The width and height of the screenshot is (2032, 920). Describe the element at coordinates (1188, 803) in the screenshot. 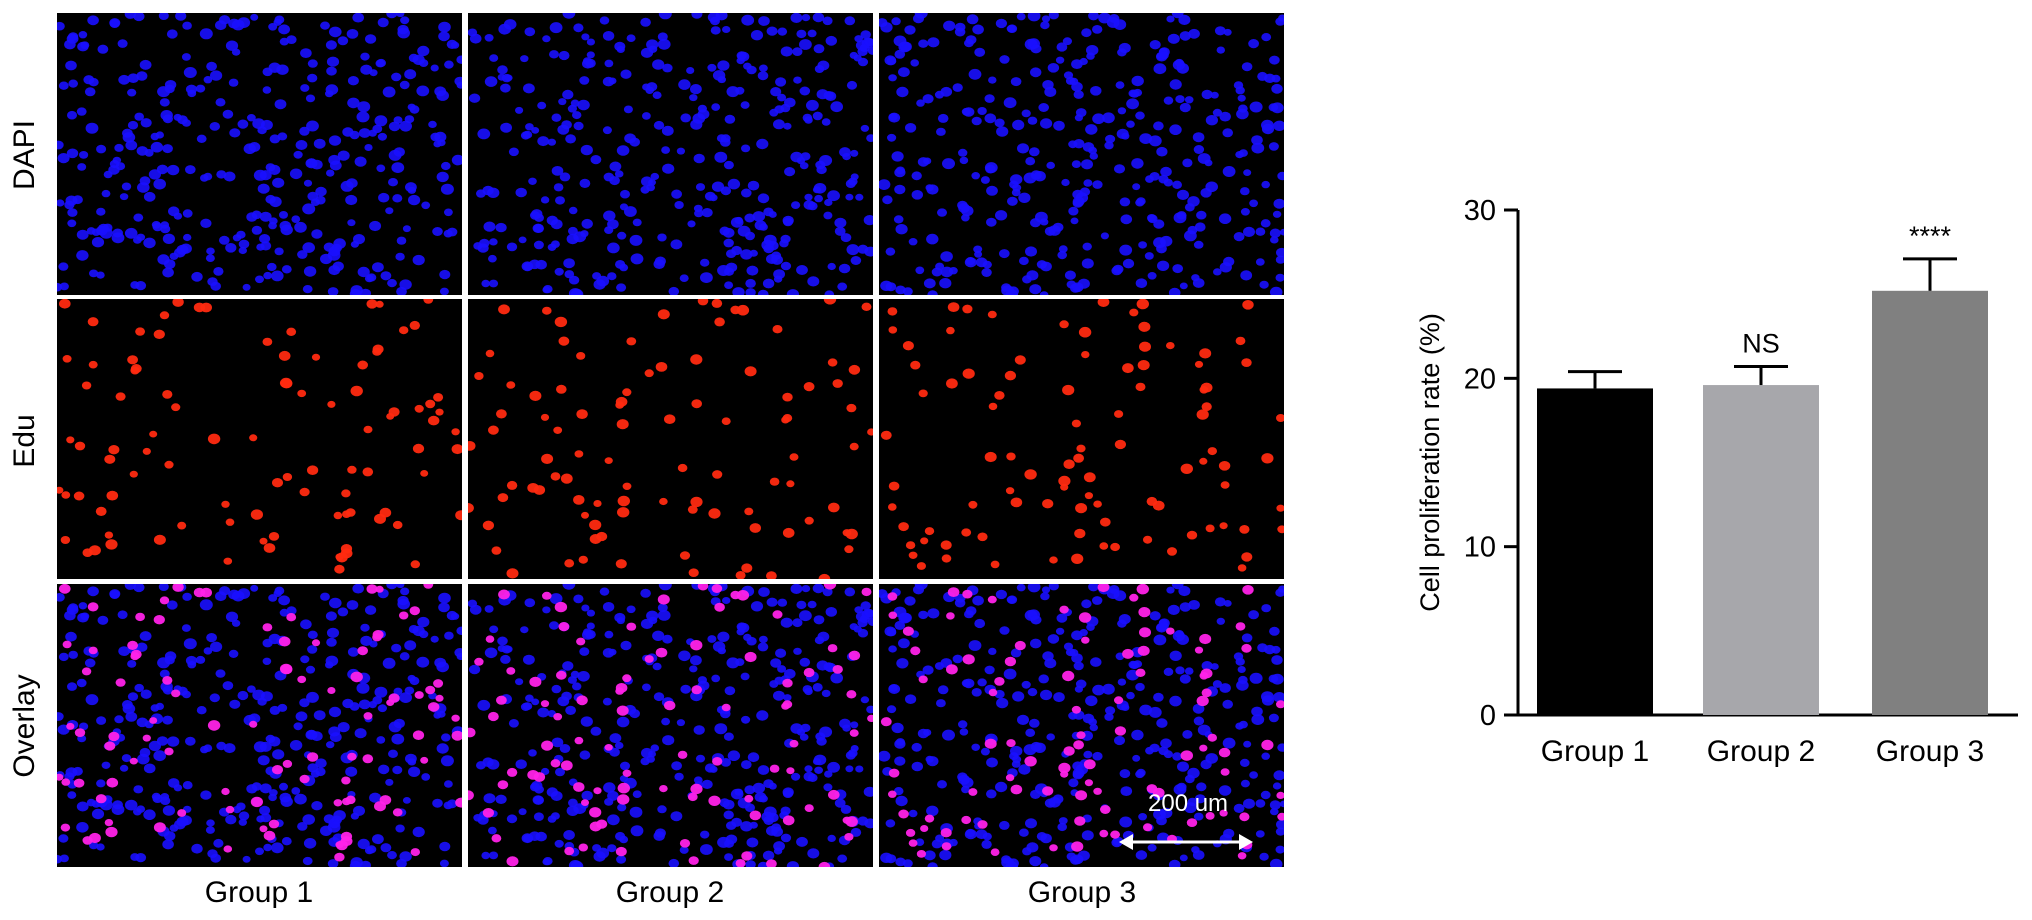

I see `scale-bar-label: 200 um` at that location.